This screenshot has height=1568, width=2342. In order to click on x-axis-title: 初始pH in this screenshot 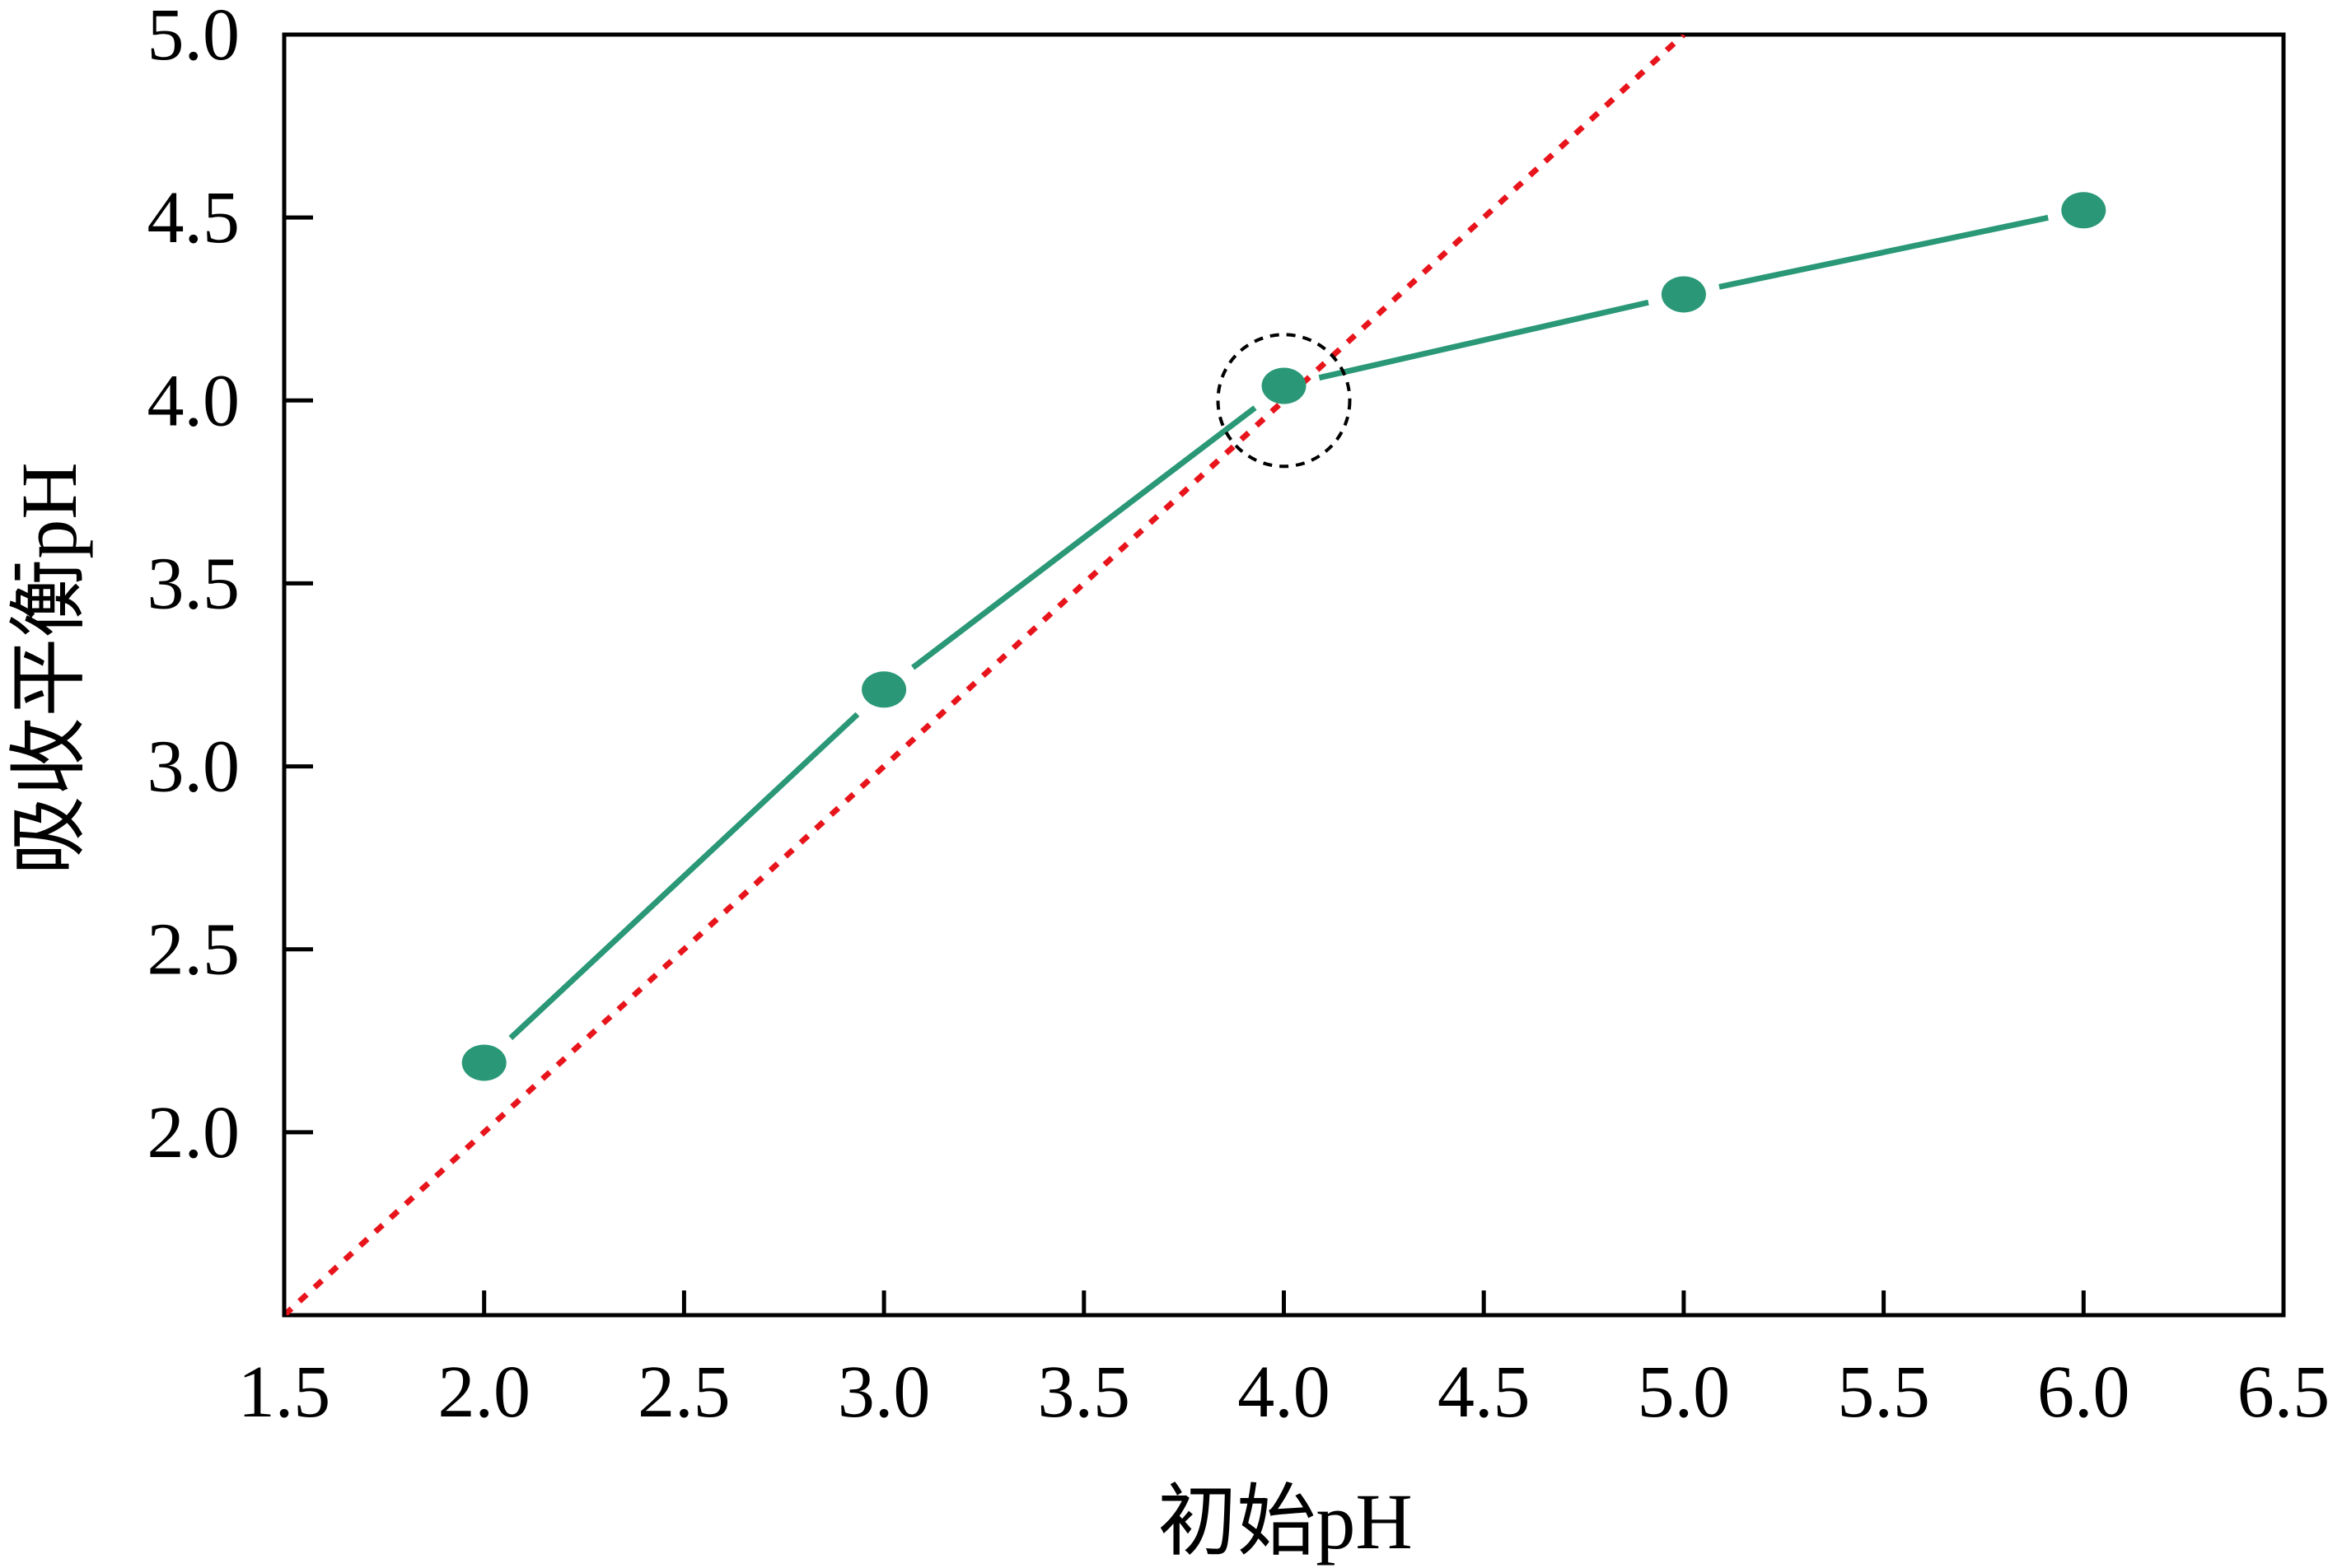, I will do `click(1284, 1521)`.